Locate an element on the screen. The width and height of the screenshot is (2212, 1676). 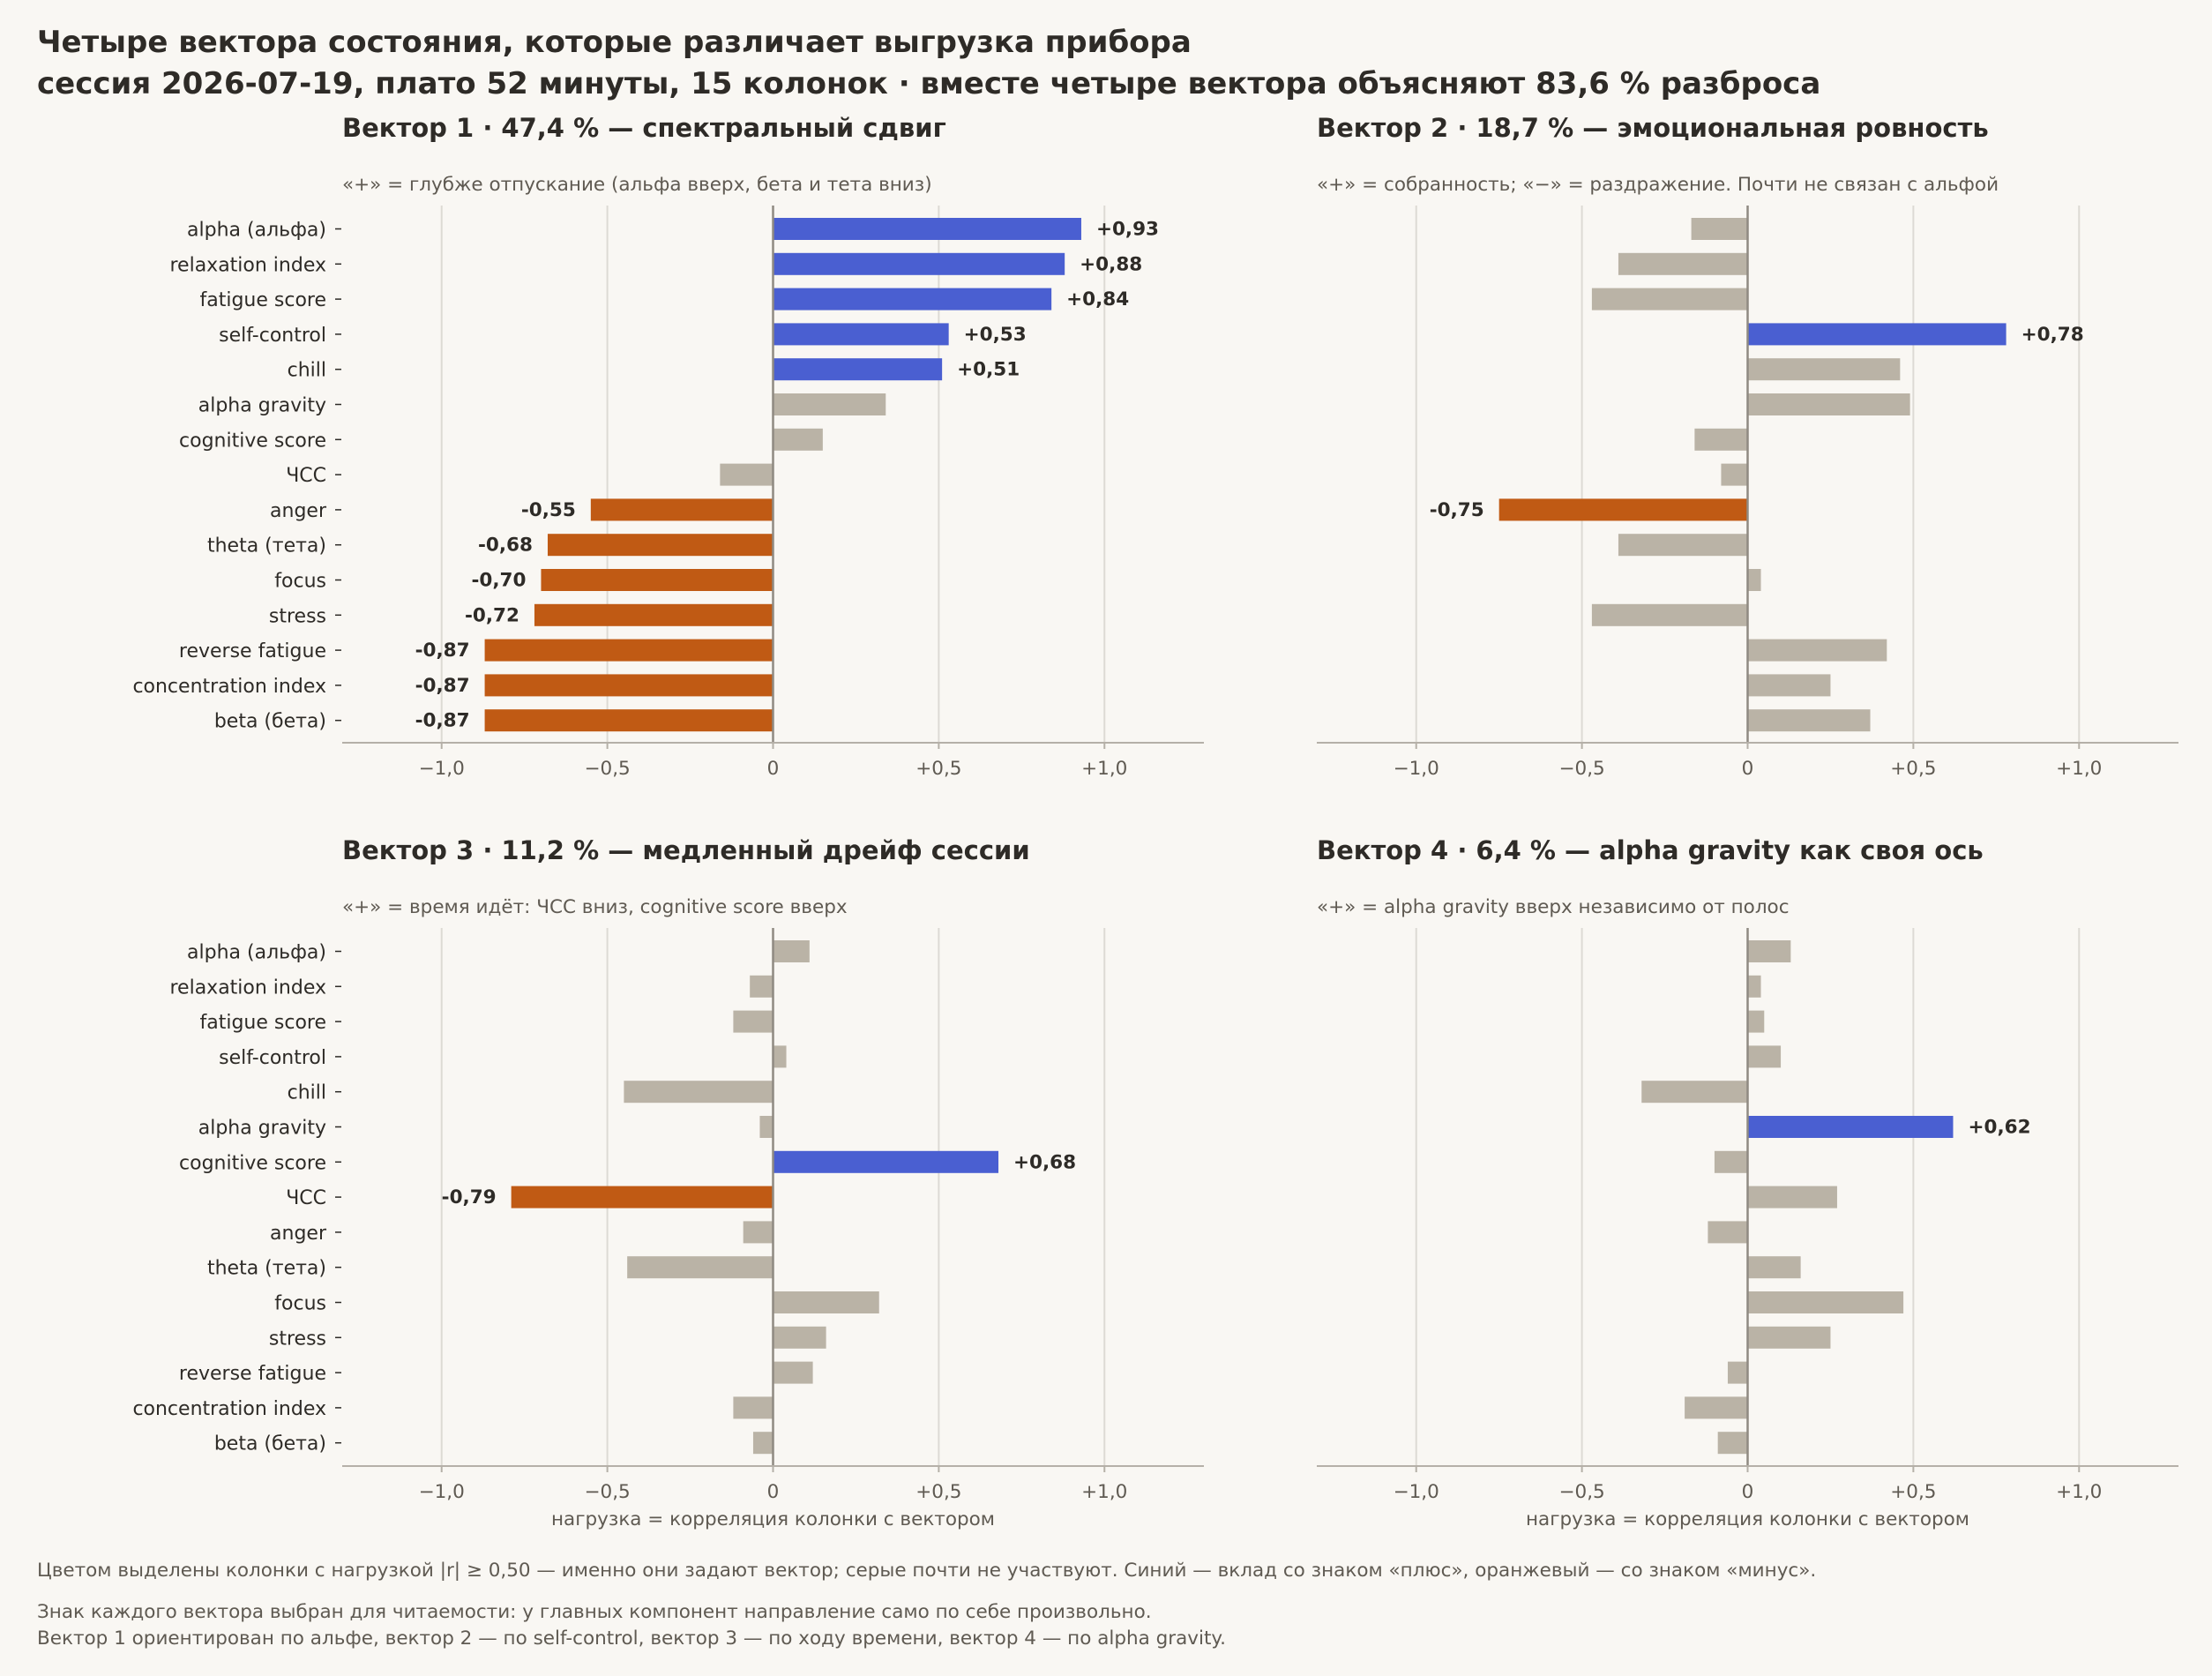
y-tick-label: cognitive score is located at coordinates (252, 441).